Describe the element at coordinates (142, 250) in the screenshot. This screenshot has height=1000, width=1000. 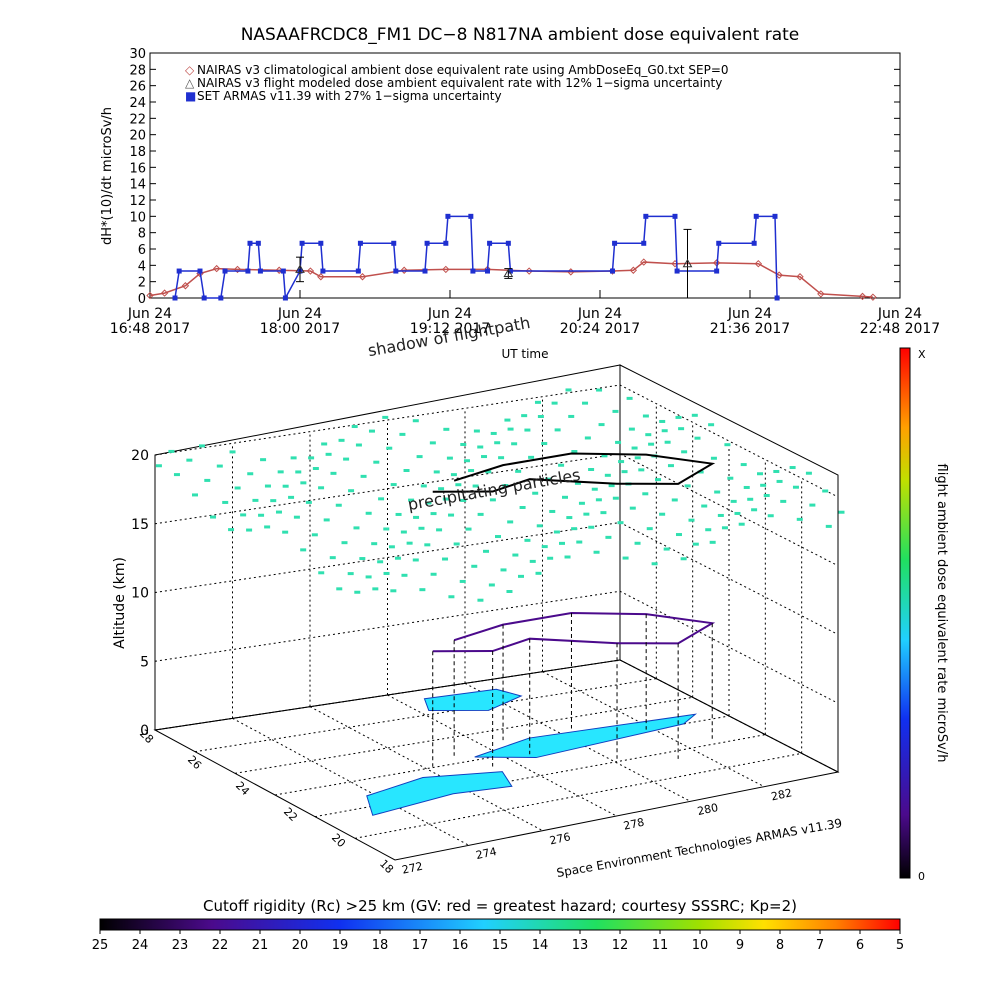
I see `y-tick-label: 6` at that location.